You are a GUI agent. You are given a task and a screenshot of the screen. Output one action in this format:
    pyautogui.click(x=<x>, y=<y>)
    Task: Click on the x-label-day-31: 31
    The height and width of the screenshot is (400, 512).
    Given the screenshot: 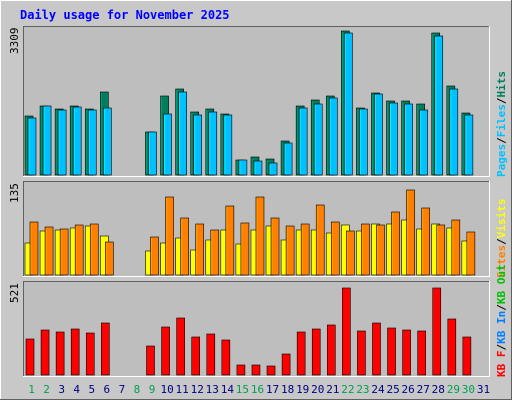 What is the action you would take?
    pyautogui.click(x=483, y=389)
    